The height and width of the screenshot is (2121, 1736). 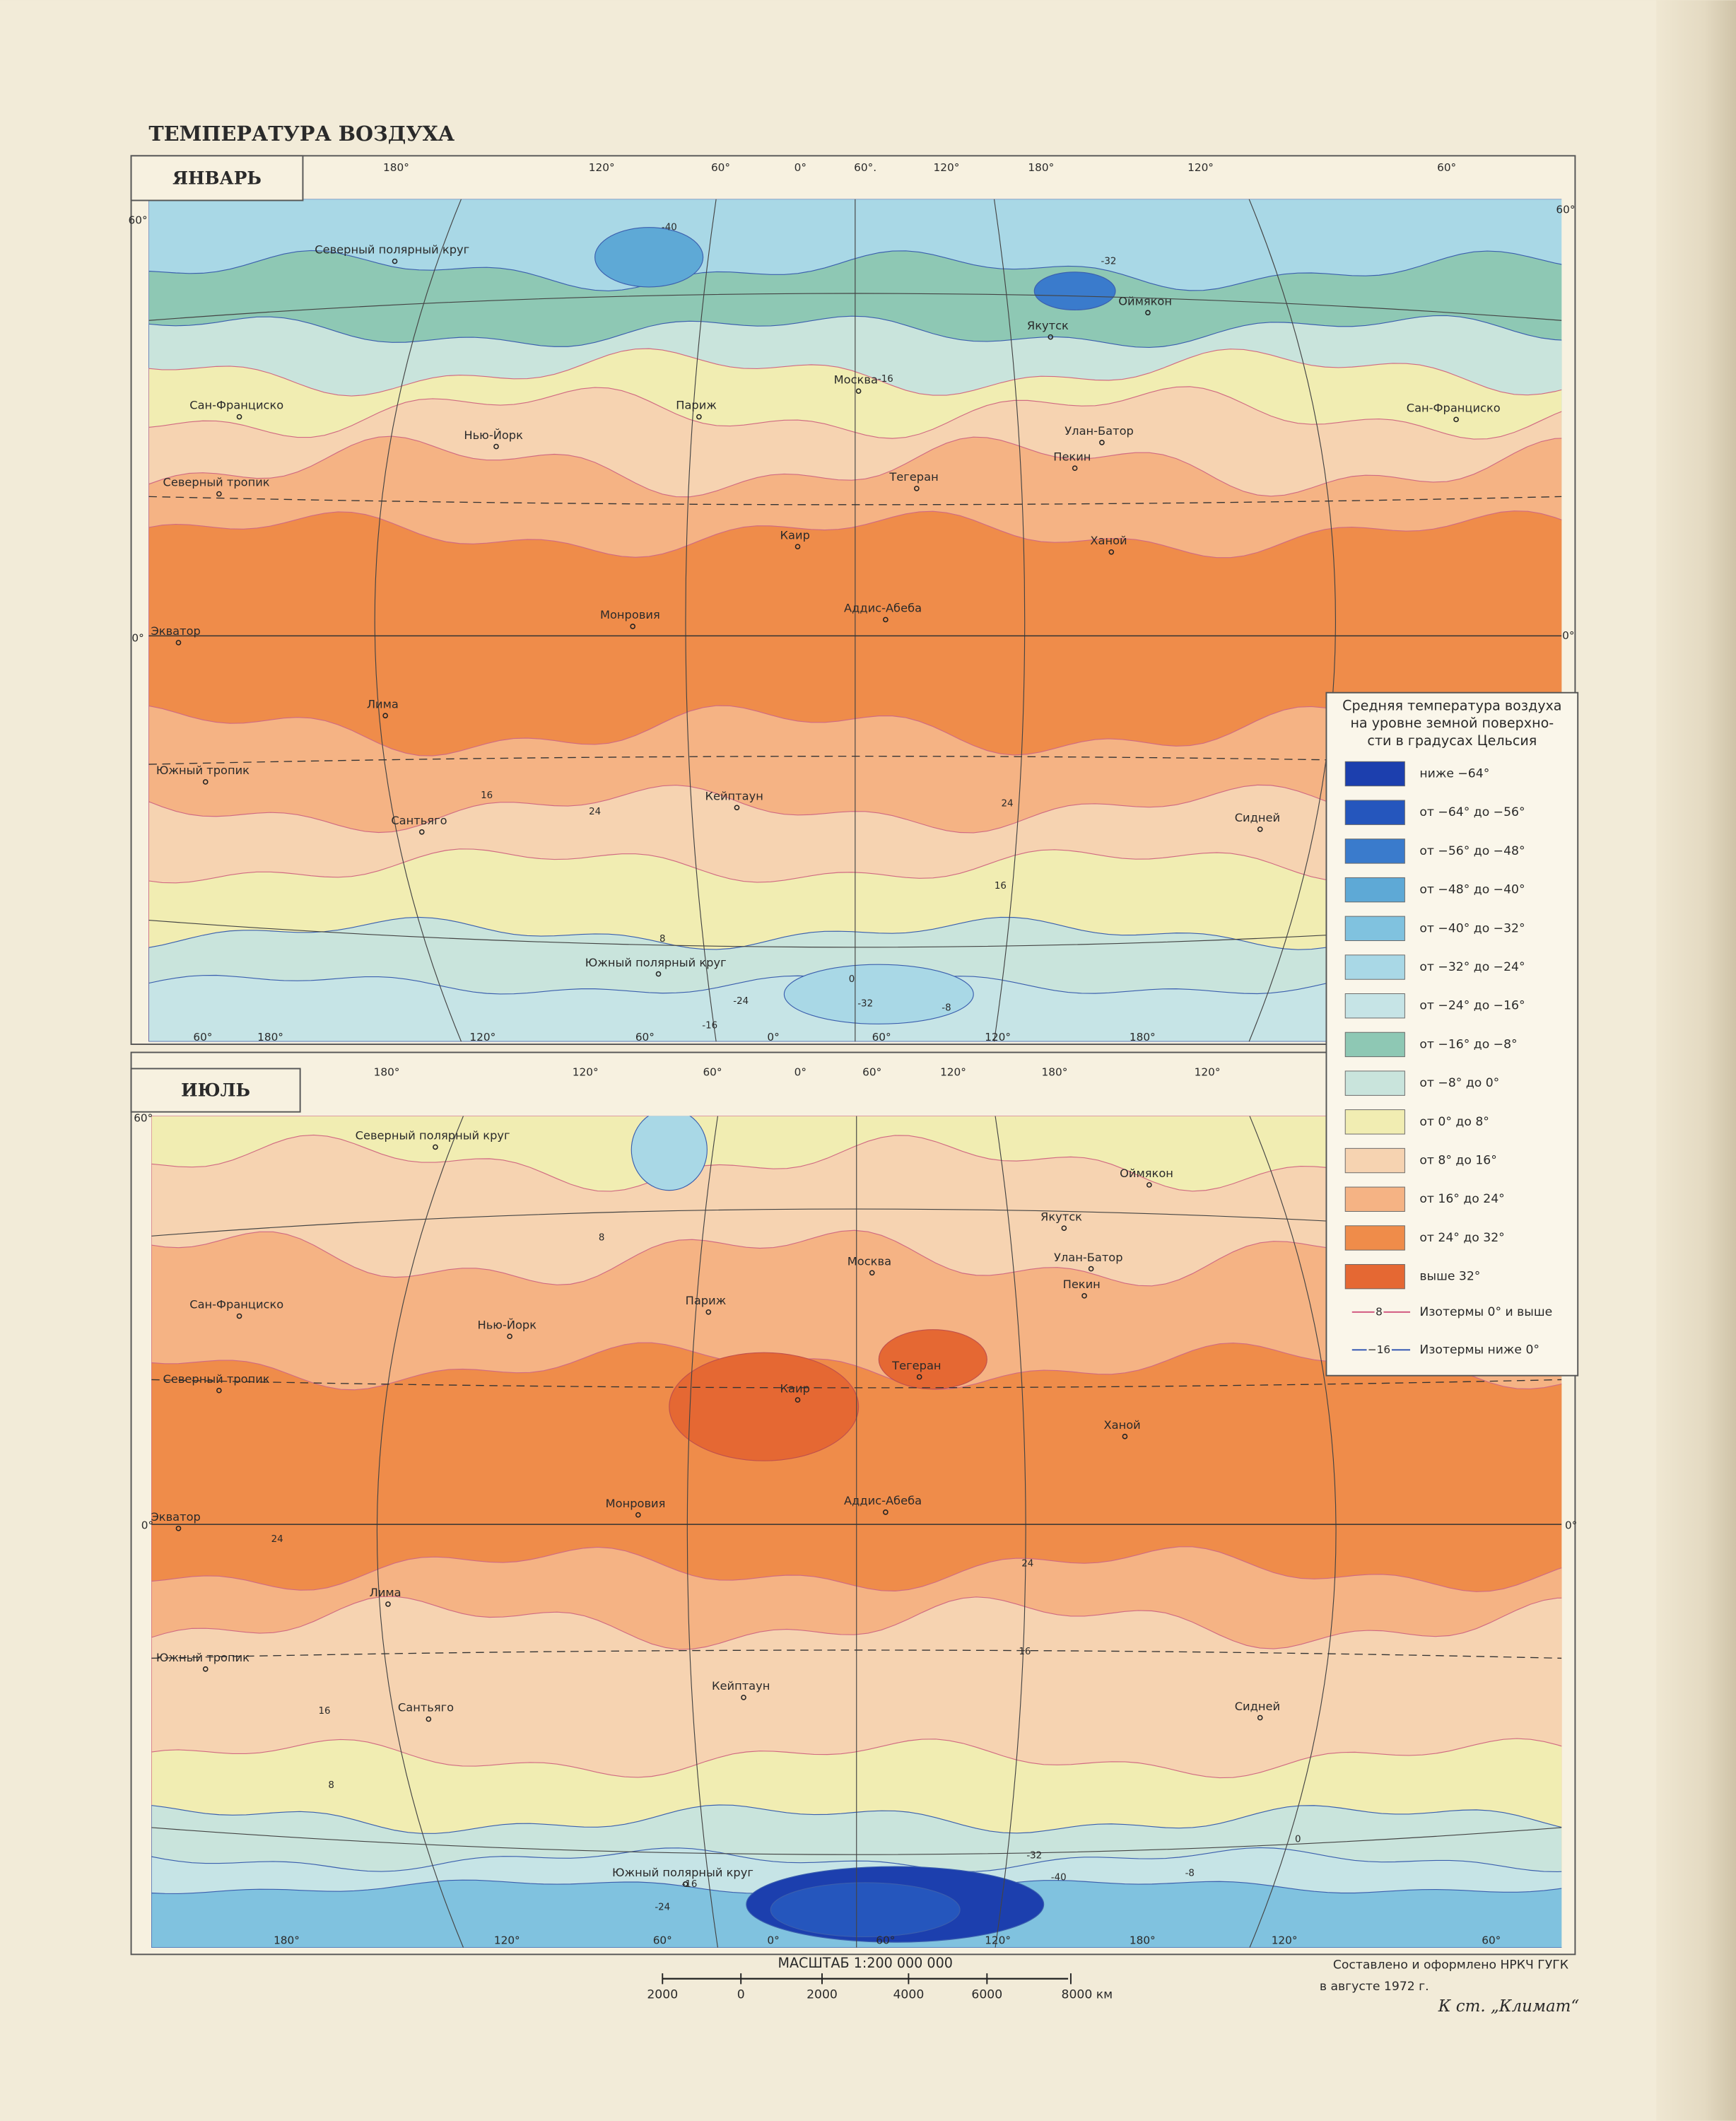 What do you see at coordinates (946, 1008) in the screenshot?
I see `isotherm-label: -8` at bounding box center [946, 1008].